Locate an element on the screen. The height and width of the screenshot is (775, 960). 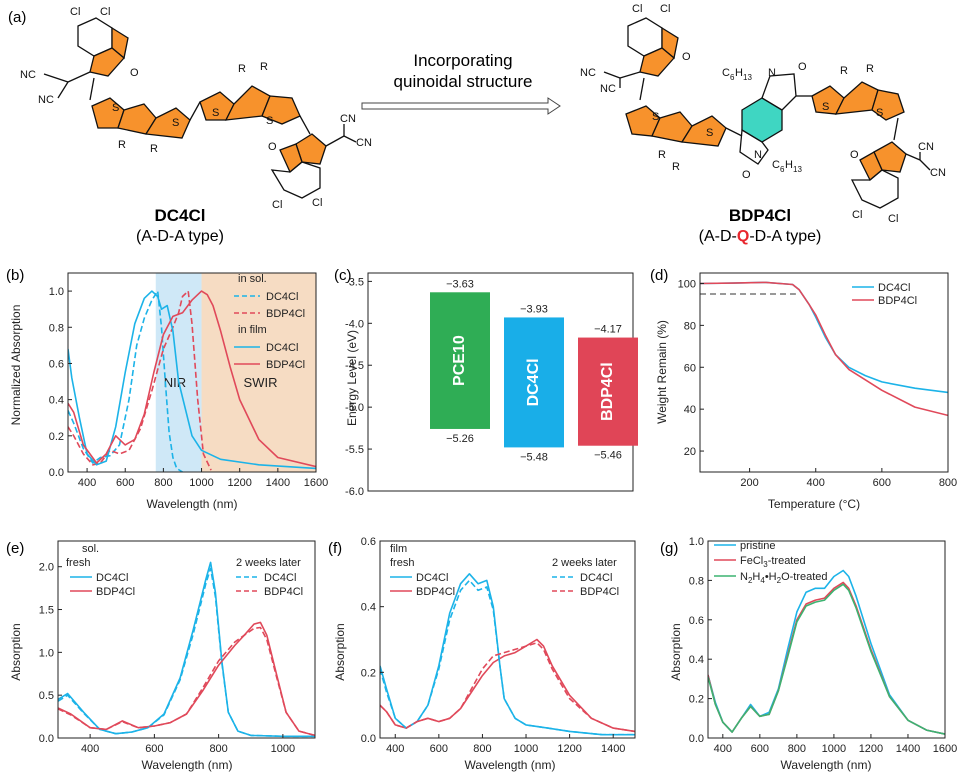
panel-d-xtick-label: 600 is located at coordinates (882, 483).